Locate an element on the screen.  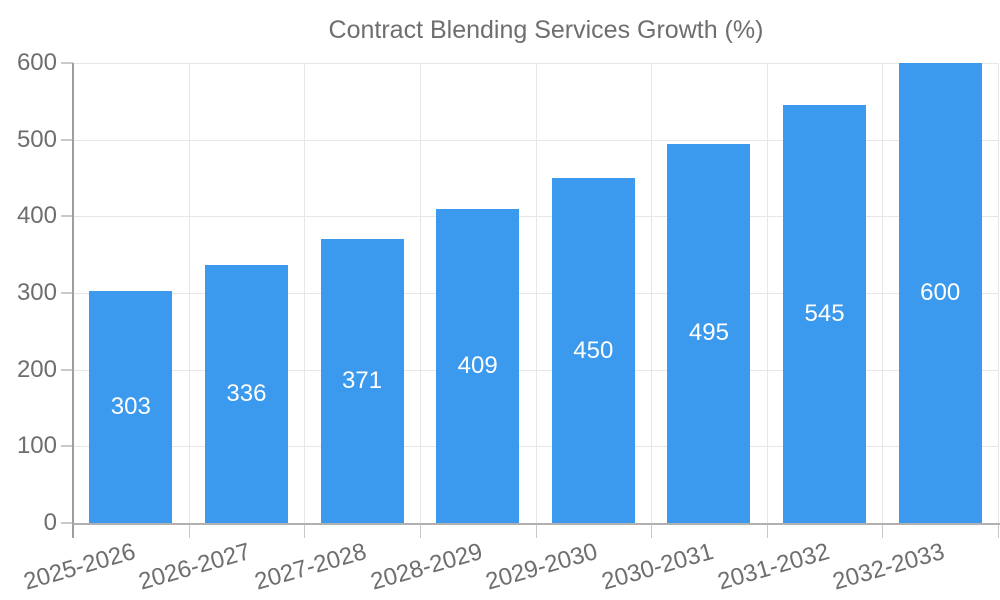
x-tick-label: 2031-2032 is located at coordinates (773, 567).